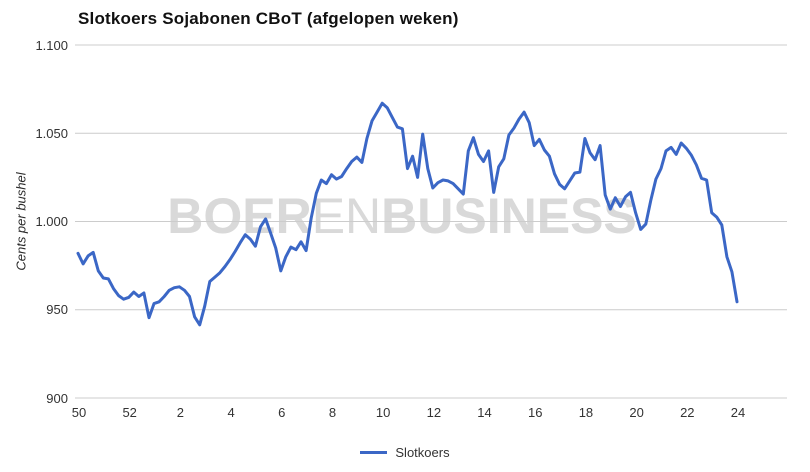 This screenshot has width=810, height=472. What do you see at coordinates (332, 412) in the screenshot?
I see `x-tick-label: 8` at bounding box center [332, 412].